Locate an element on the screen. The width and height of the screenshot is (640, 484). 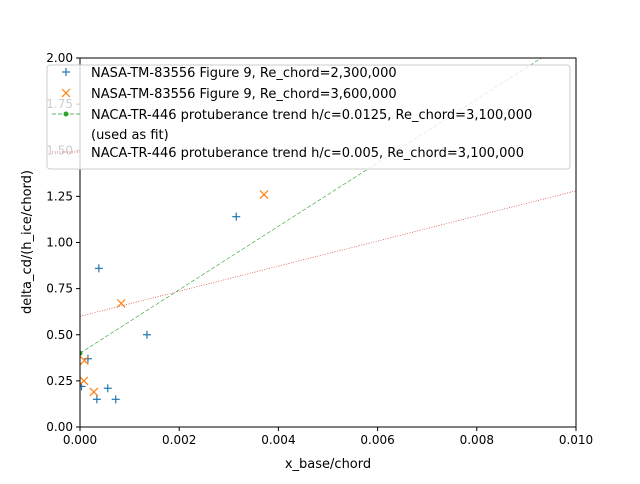
legend-marker-1-b is located at coordinates (66, 93).